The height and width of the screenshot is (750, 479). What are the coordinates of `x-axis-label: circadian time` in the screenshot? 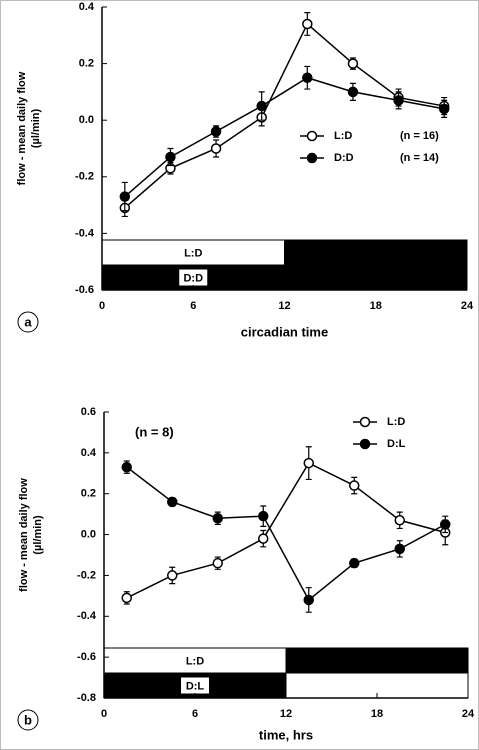 It's located at (284, 331).